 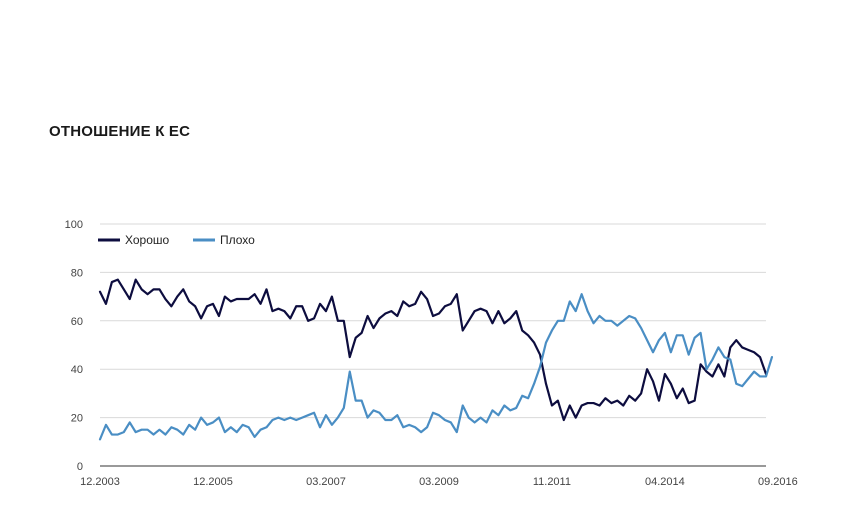 I want to click on y-tick-label: 40, so click(x=77, y=370).